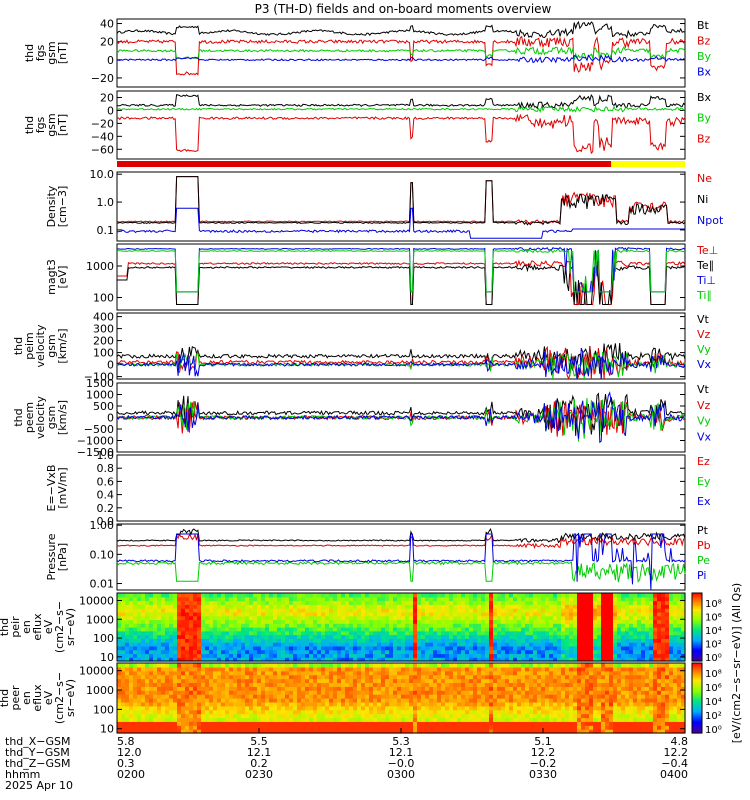 The width and height of the screenshot is (750, 800). What do you see at coordinates (62, 345) in the screenshot?
I see `y-axis-label: [km/s]` at bounding box center [62, 345].